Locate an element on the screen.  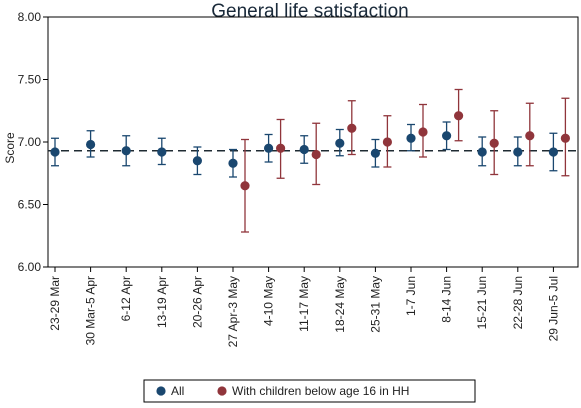
legend-box is located at coordinates (309, 391).